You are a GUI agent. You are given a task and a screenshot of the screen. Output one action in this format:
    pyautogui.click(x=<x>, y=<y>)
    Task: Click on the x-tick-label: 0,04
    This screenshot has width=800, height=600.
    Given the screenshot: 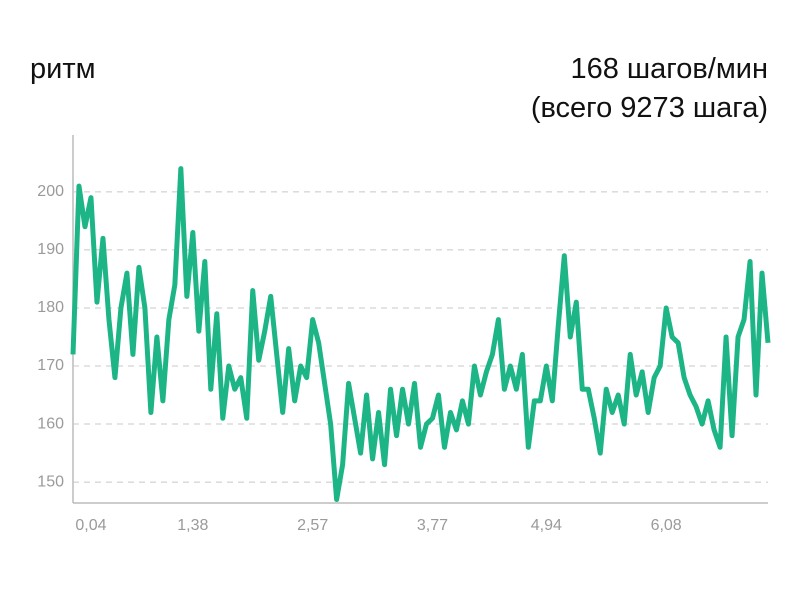 What is the action you would take?
    pyautogui.click(x=90, y=525)
    